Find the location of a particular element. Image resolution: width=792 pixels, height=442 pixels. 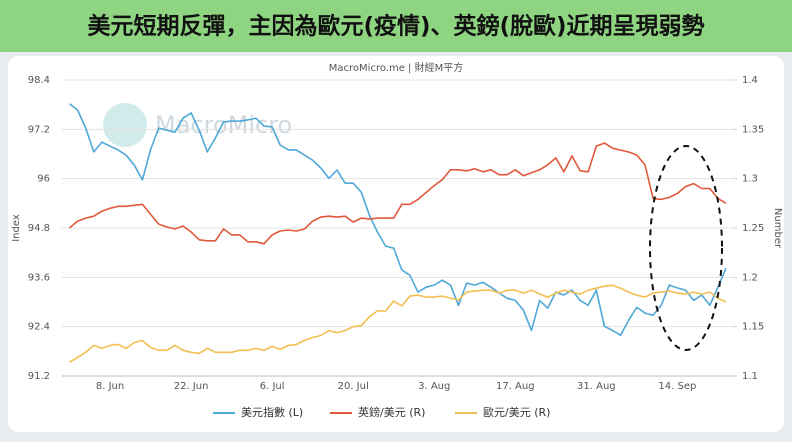

chart-title: 美元短期反彈，主因為歐元(疫情)、英鎊(脫歐)近期呈現弱勢 is located at coordinates (395, 26).